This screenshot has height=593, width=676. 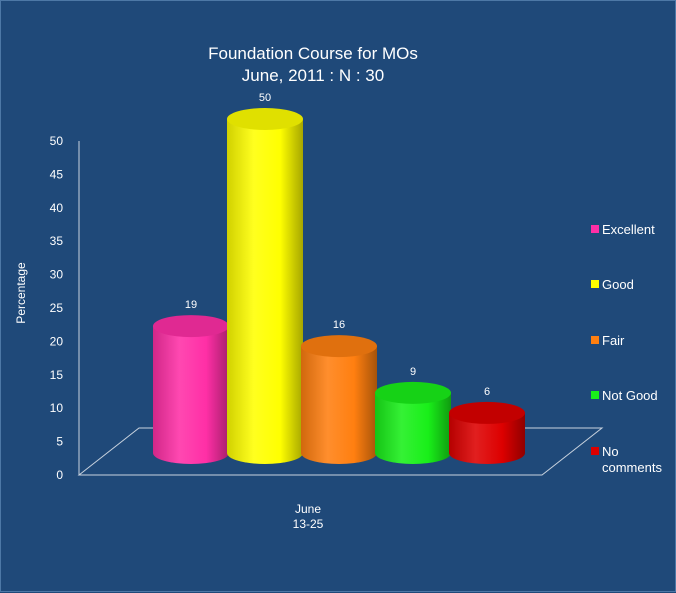 I want to click on legend-item: Excellent, so click(x=623, y=229).